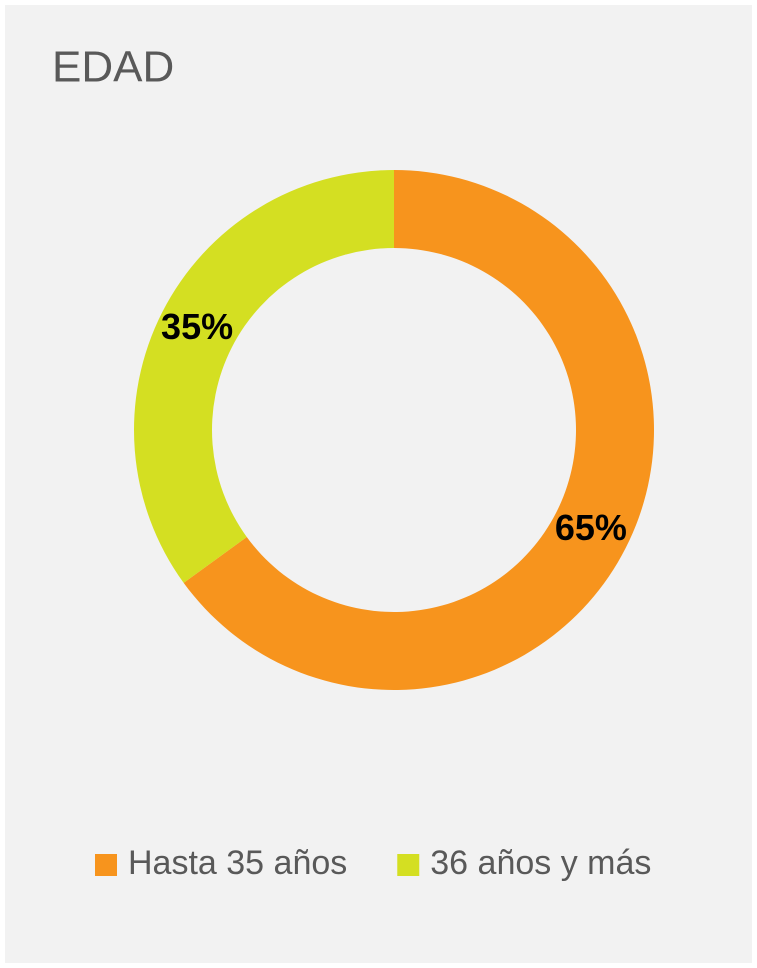  I want to click on donut-slice, so click(264, 376).